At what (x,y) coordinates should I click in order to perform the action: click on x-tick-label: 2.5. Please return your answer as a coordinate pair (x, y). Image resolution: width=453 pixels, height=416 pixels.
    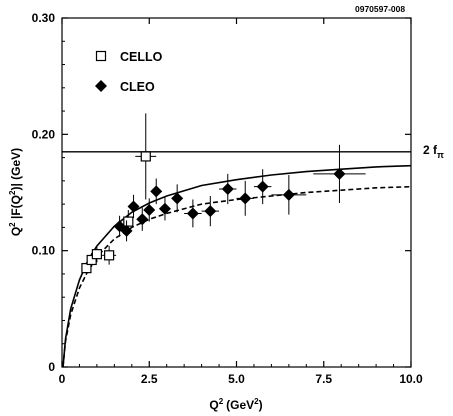
    Looking at the image, I should click on (149, 379).